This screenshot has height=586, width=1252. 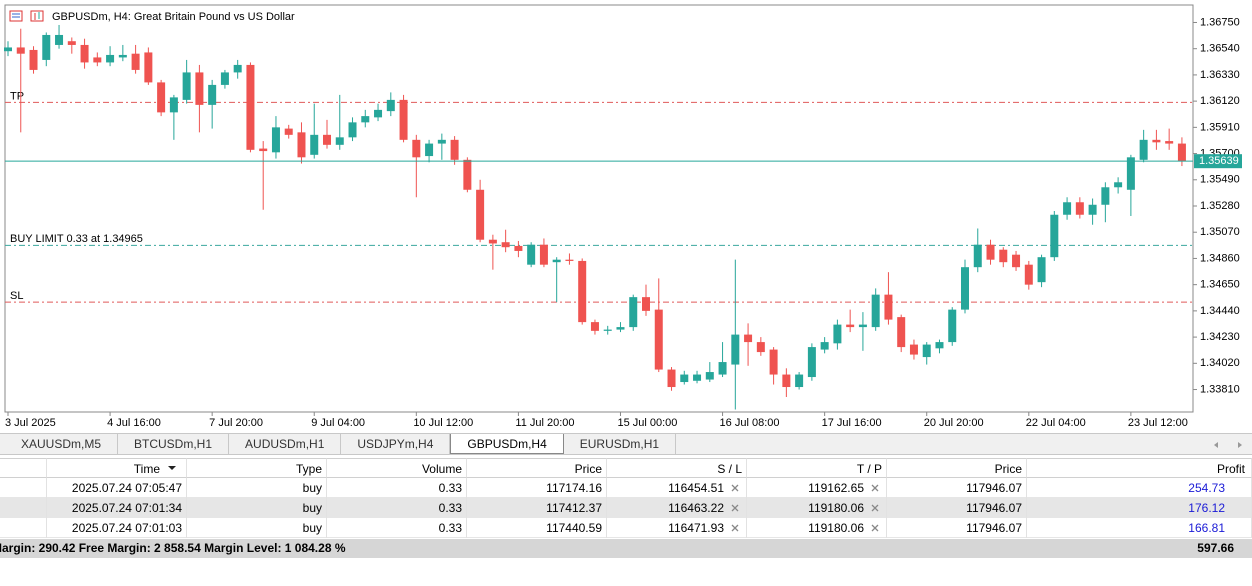 What do you see at coordinates (1220, 22) in the screenshot?
I see `y-tick-label: 1.36750` at bounding box center [1220, 22].